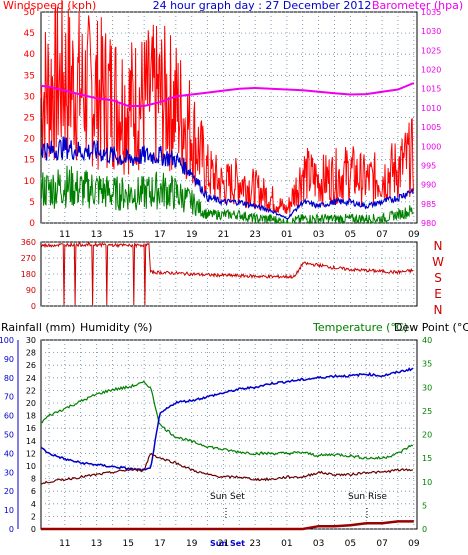  Describe the element at coordinates (33, 491) in the screenshot. I see `humidity-y-tick-label: 6` at that location.